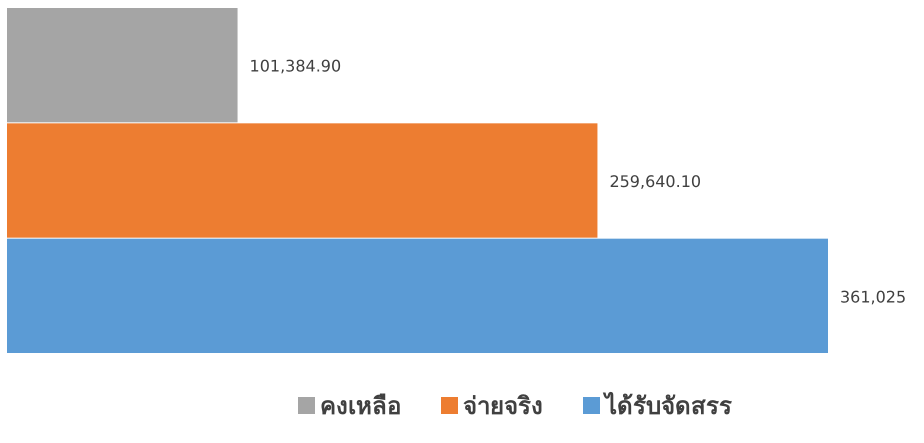 This screenshot has width=924, height=443. Describe the element at coordinates (667, 405) in the screenshot. I see `legend-label: ได้รับจัดสรร` at that location.